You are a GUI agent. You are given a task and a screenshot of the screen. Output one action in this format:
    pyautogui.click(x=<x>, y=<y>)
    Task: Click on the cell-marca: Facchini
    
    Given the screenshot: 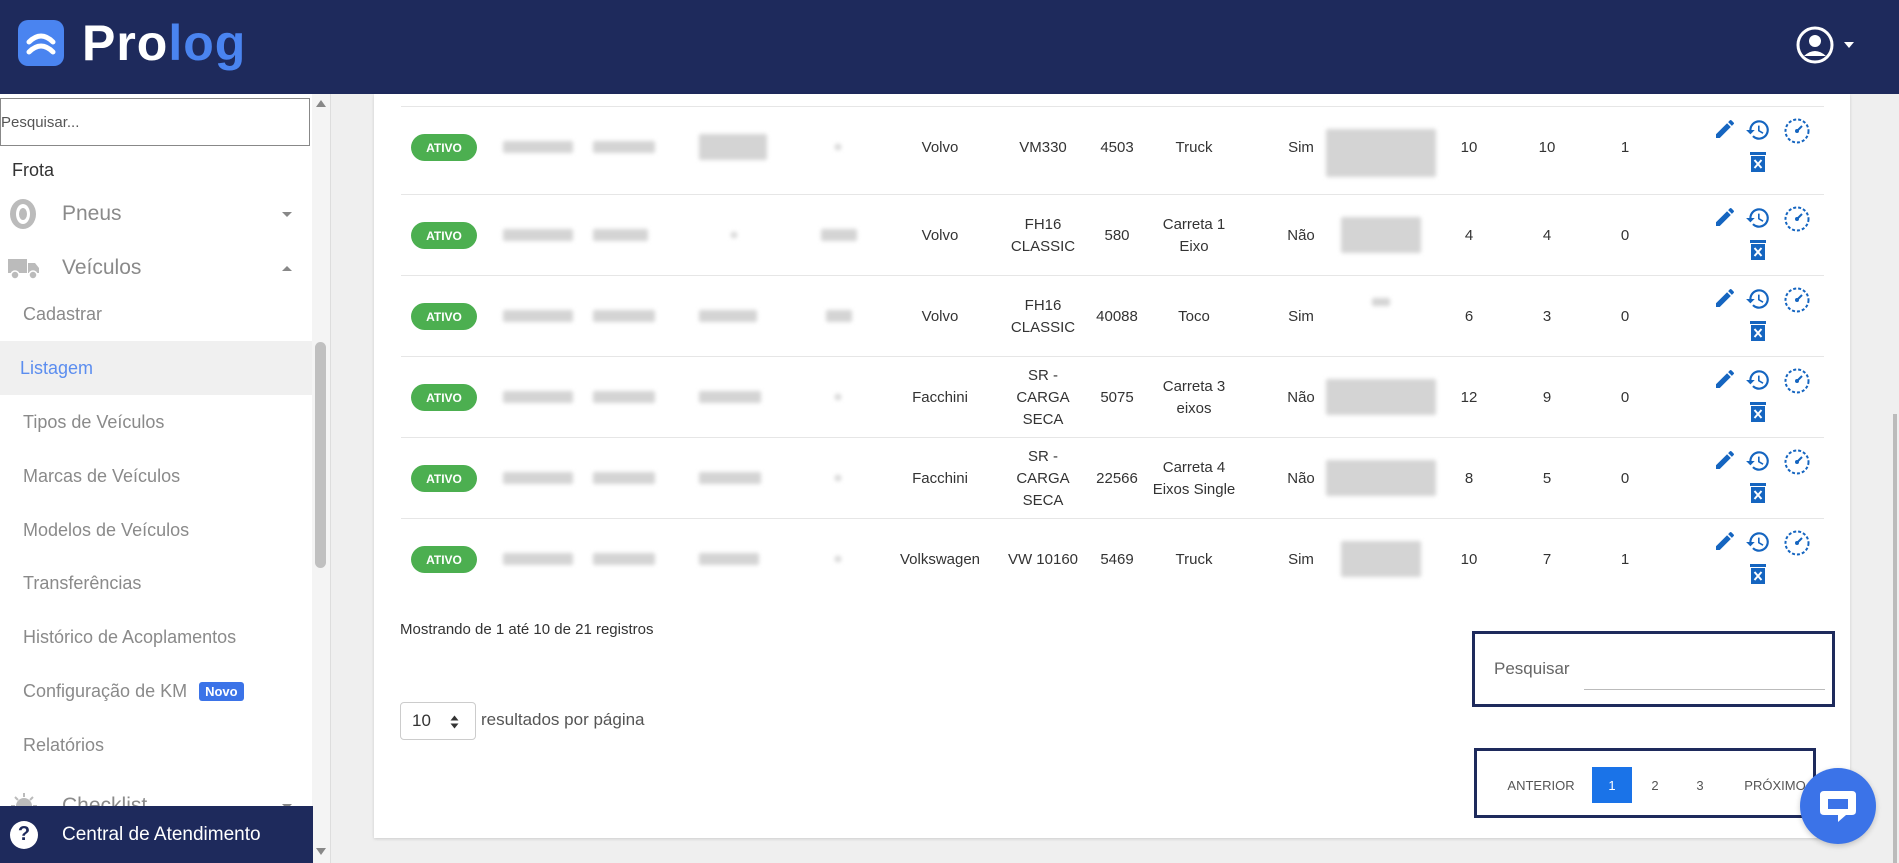 What is the action you would take?
    pyautogui.click(x=940, y=478)
    